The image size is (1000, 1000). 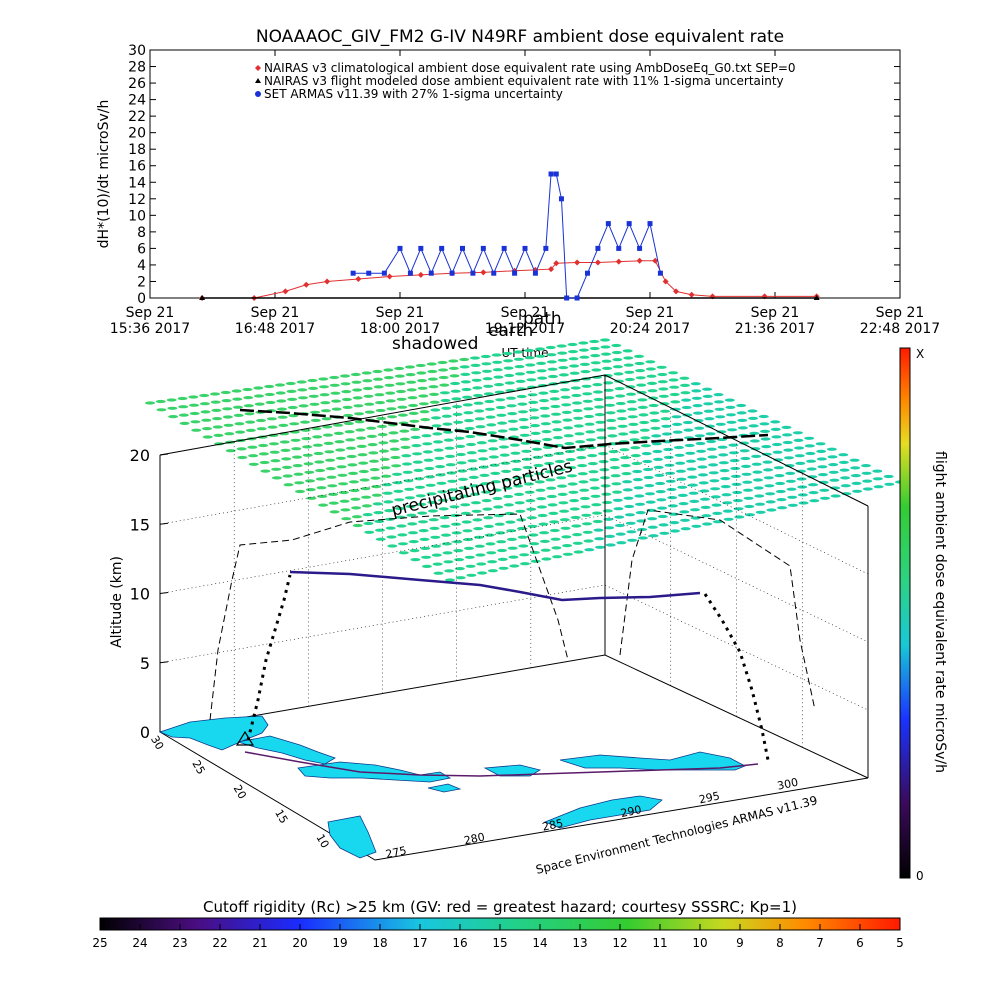 I want to click on bottom-colorbar-tick-label: 17, so click(x=419, y=943).